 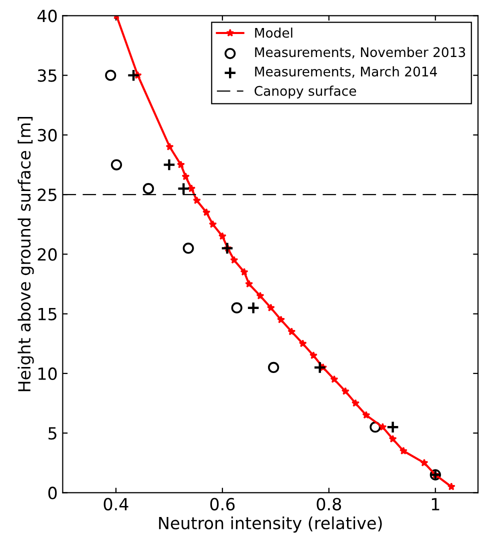 I want to click on y-tick-label: 5, so click(x=52, y=433).